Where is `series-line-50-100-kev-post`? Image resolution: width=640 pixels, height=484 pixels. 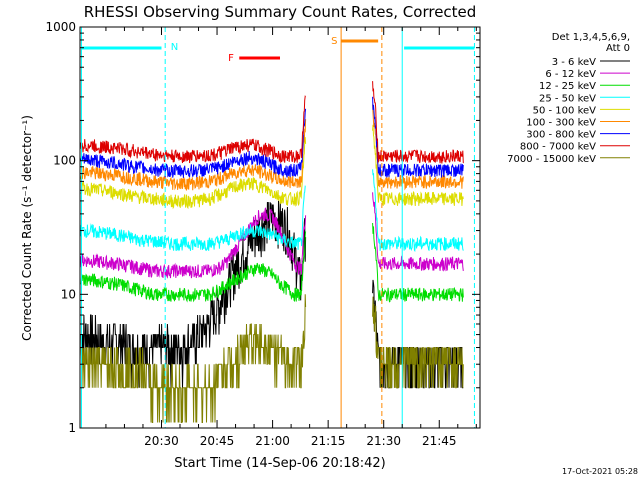
series-line-50-100-kev-post is located at coordinates (418, 165).